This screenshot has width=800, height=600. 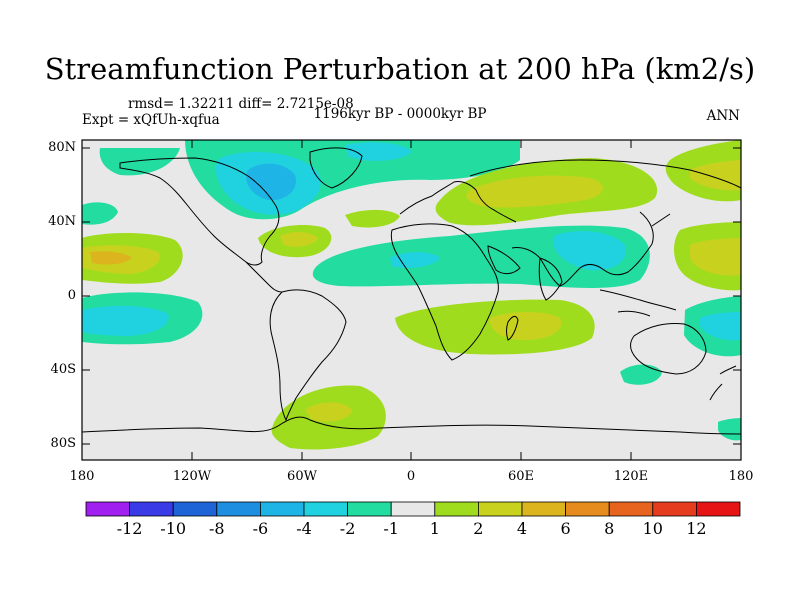 What do you see at coordinates (411, 476) in the screenshot?
I see `lon-label-0: 0` at bounding box center [411, 476].